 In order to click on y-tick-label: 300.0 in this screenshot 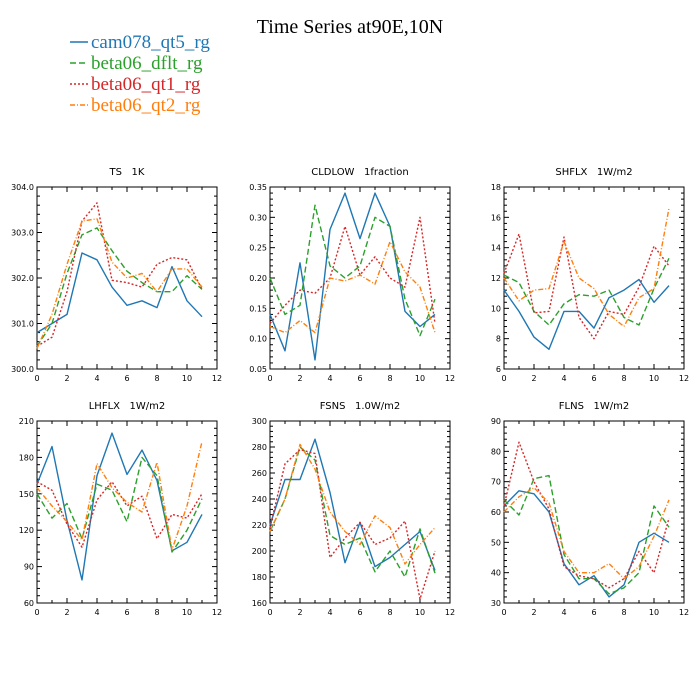, I will do `click(22, 369)`.